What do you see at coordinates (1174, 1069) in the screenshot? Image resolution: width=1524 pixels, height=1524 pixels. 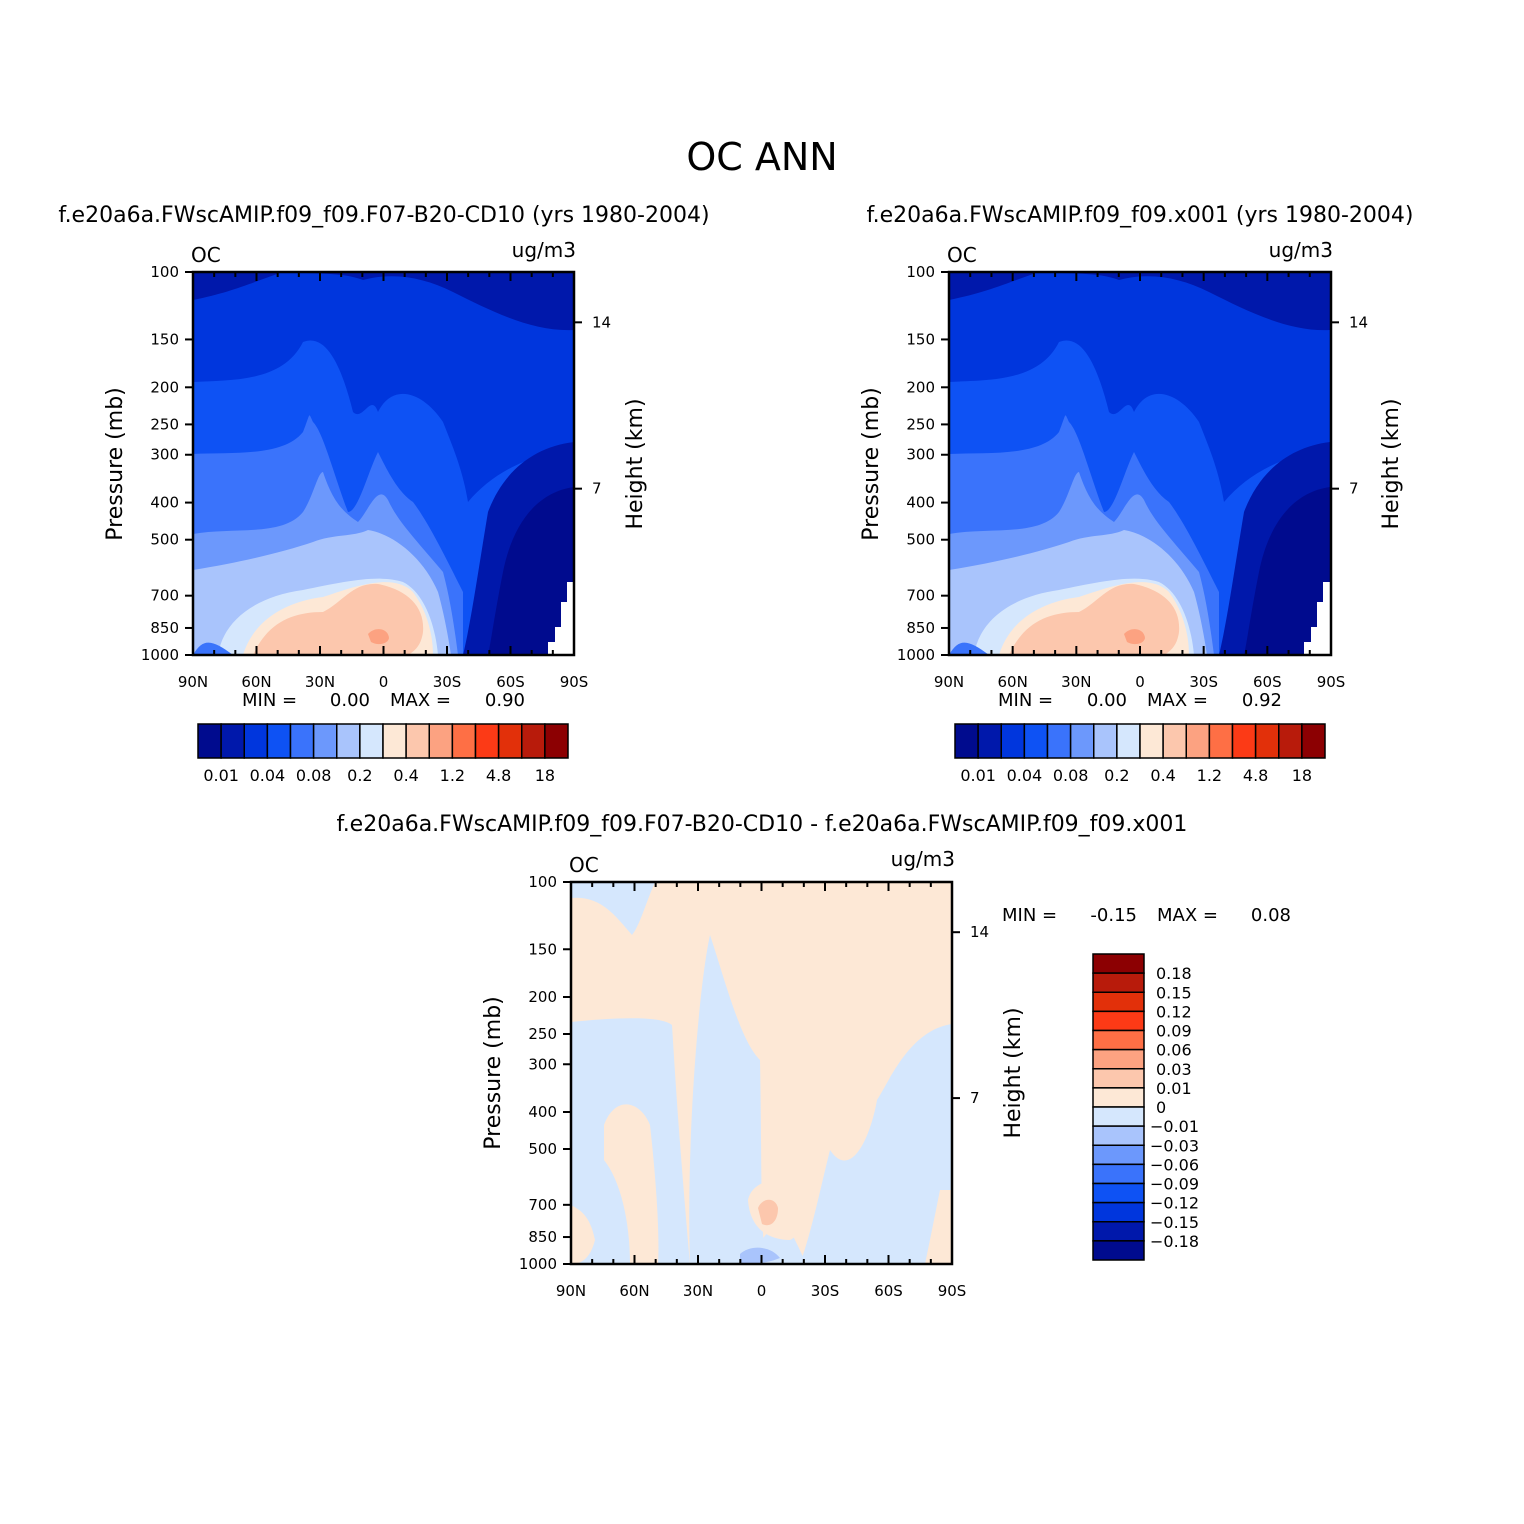 I see `colorbar-label: 0.03` at bounding box center [1174, 1069].